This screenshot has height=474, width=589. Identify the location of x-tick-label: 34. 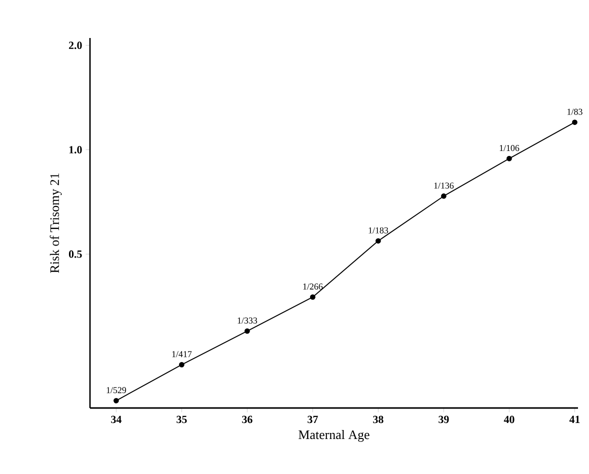
(116, 420).